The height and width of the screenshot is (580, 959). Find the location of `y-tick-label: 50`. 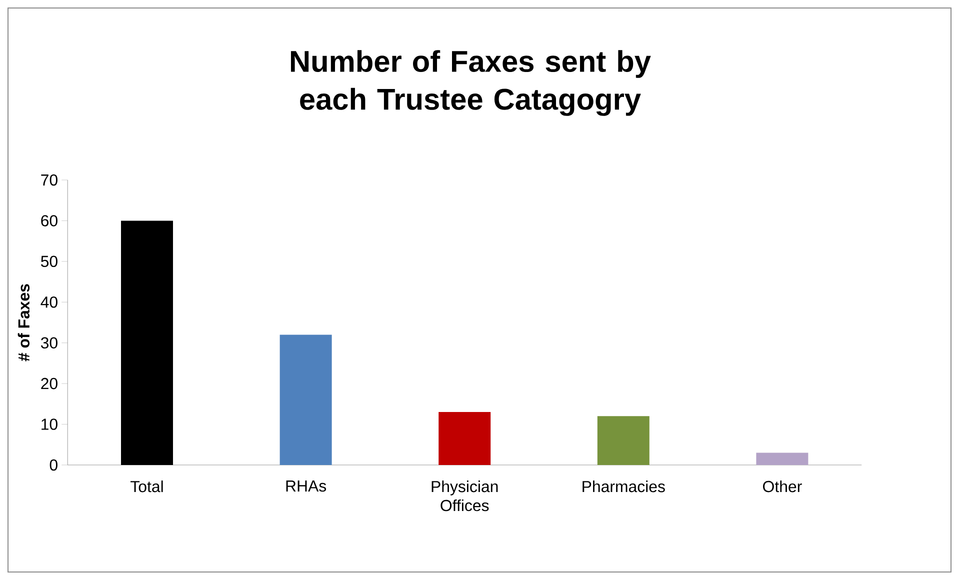

y-tick-label: 50 is located at coordinates (49, 262).